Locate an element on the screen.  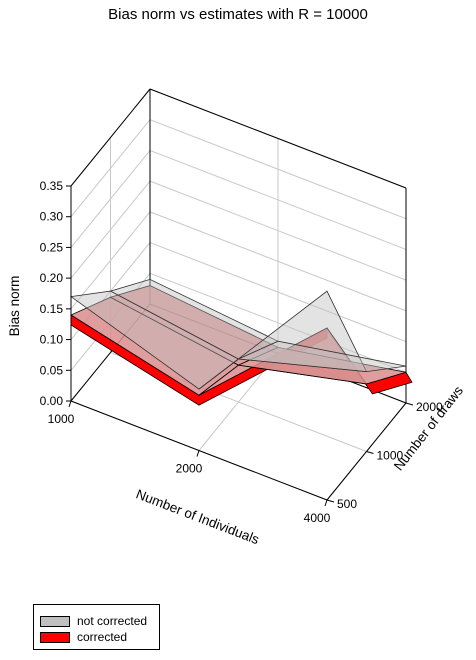
x-tick-label: 1000 is located at coordinates (61, 419).